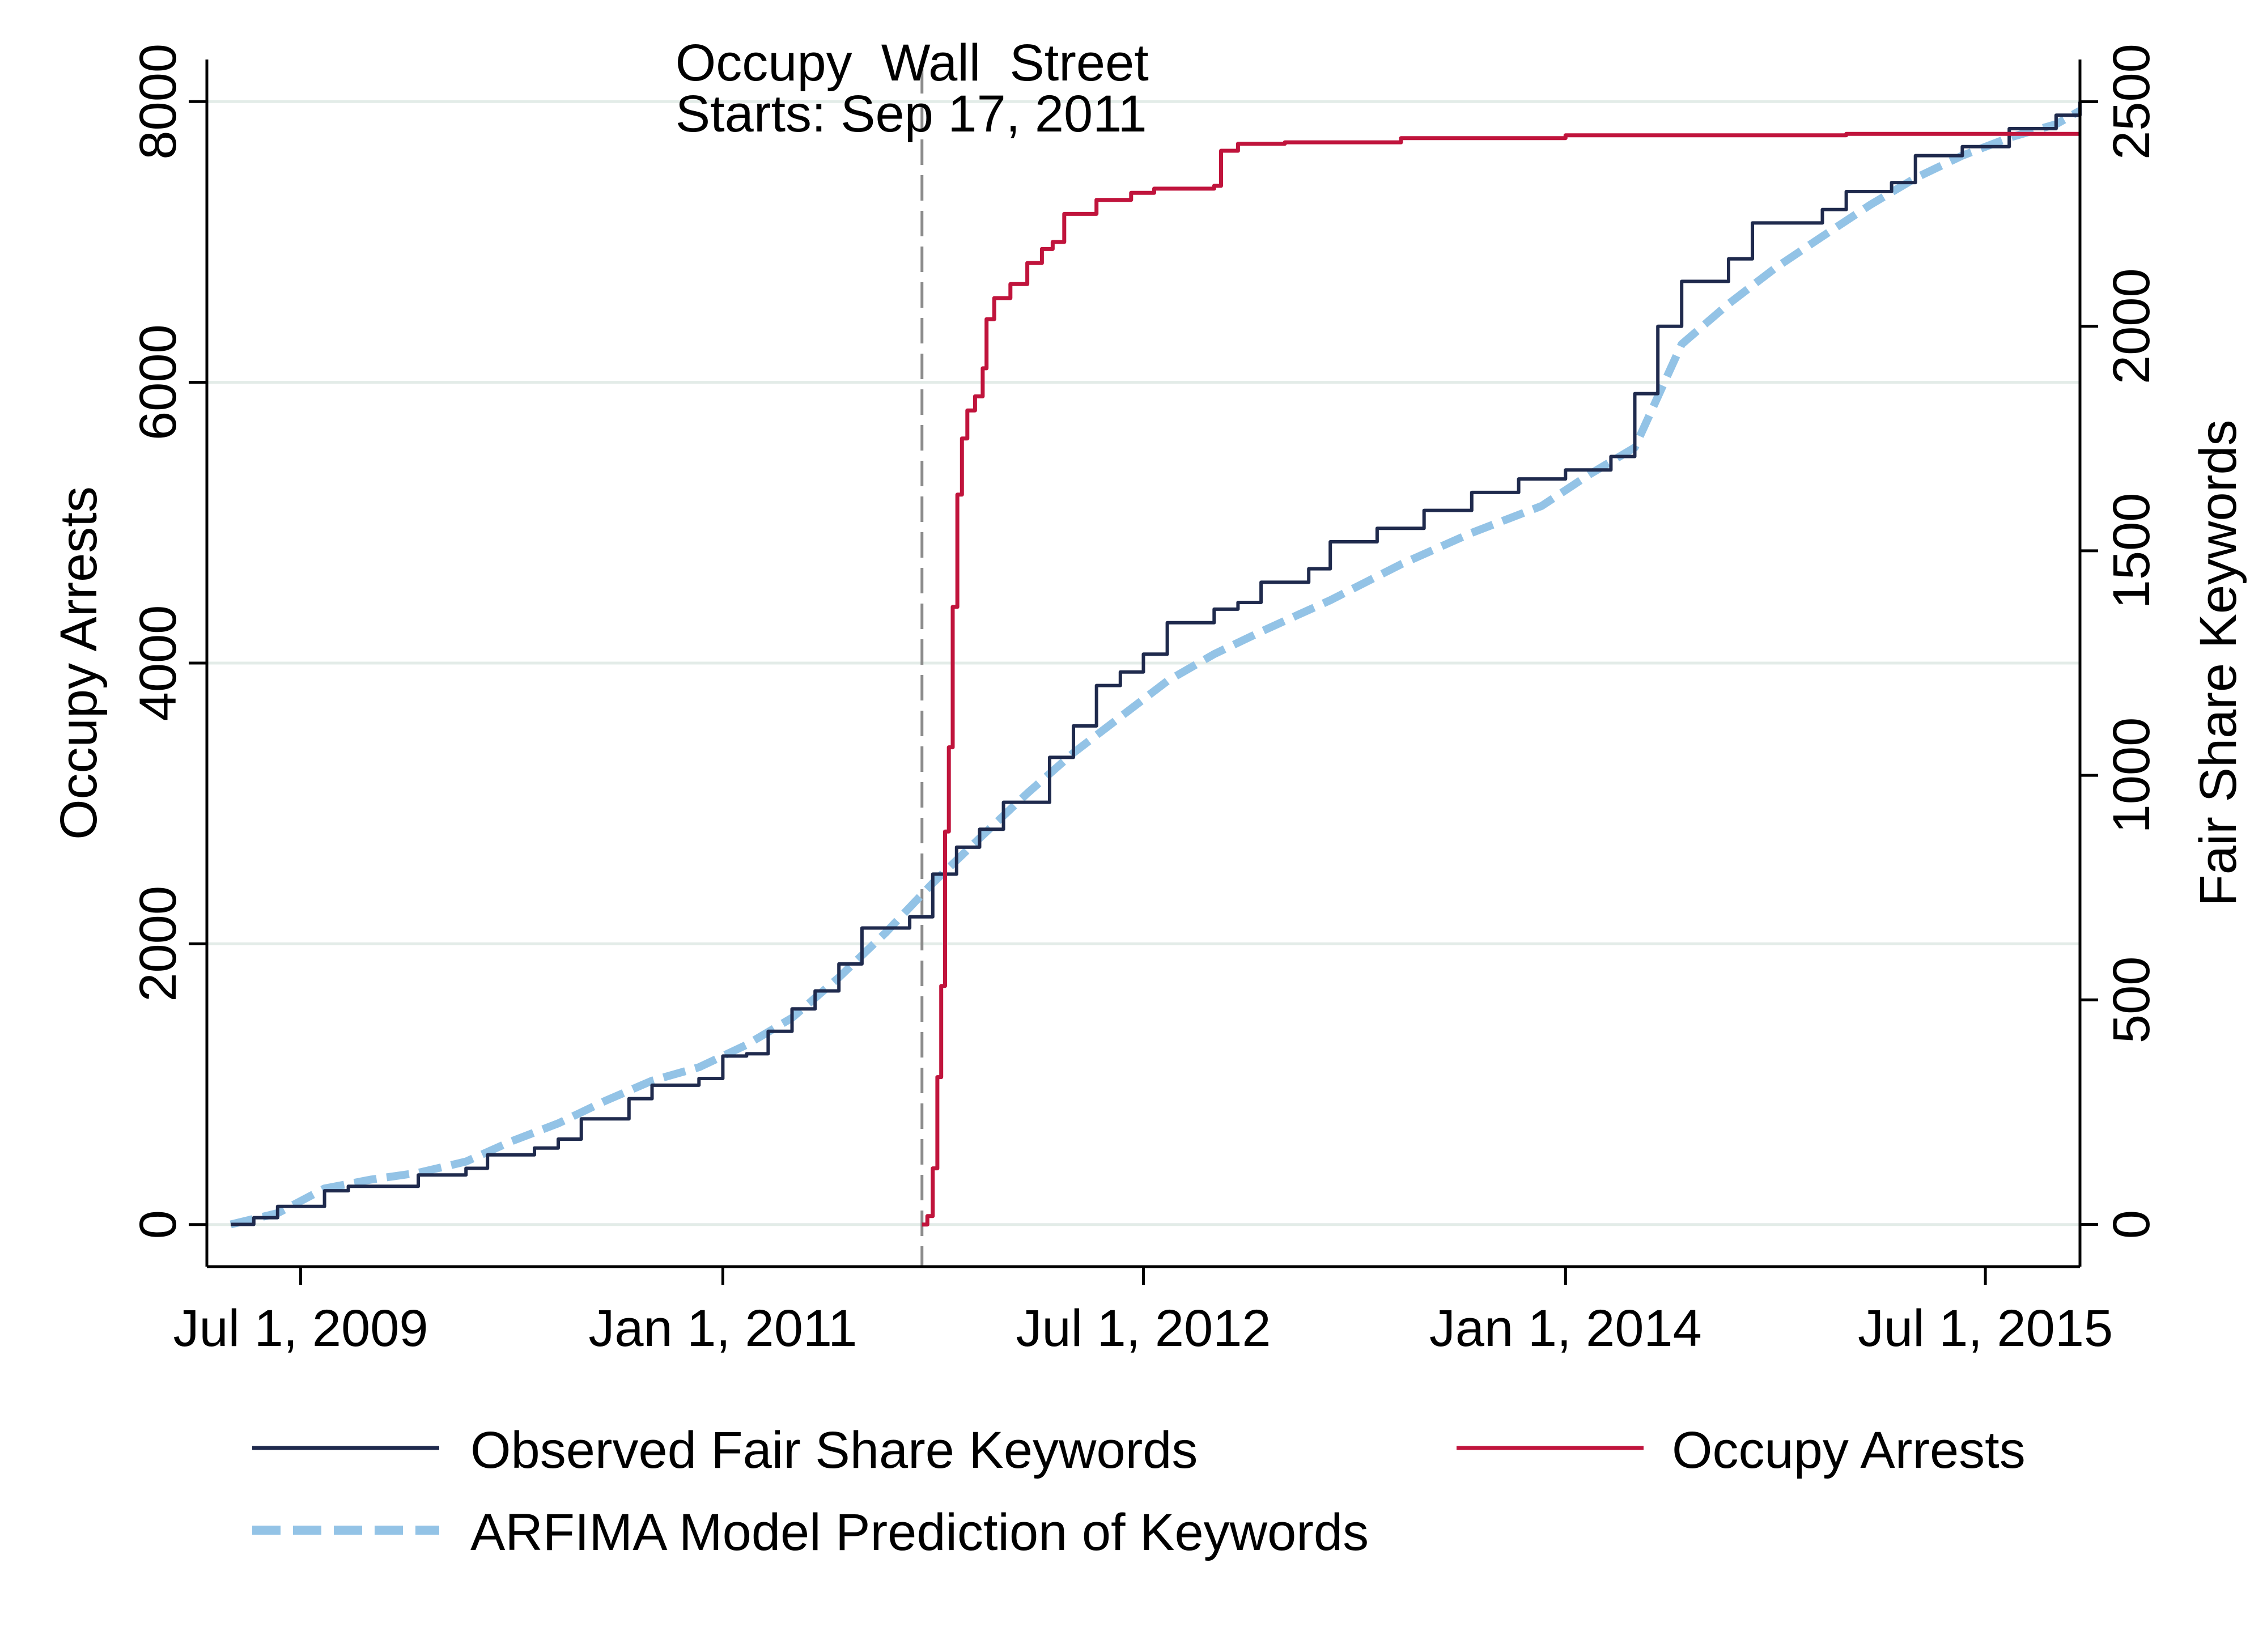 The image size is (2267, 1652). What do you see at coordinates (722, 1328) in the screenshot?
I see `x-axis-tick-label: Jan 1, 2011` at bounding box center [722, 1328].